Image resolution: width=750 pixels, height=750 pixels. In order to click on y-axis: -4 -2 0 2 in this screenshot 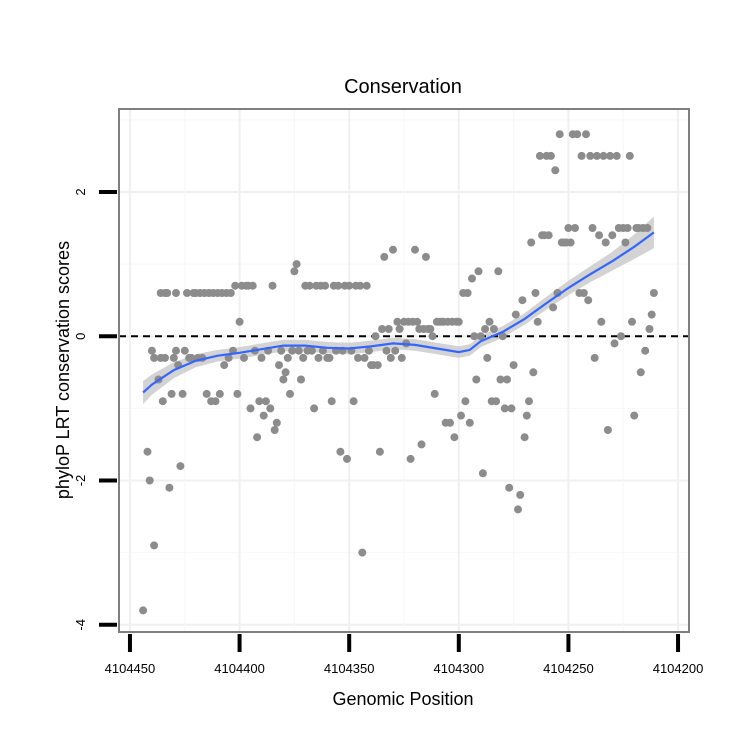, I will do `click(95, 409)`.